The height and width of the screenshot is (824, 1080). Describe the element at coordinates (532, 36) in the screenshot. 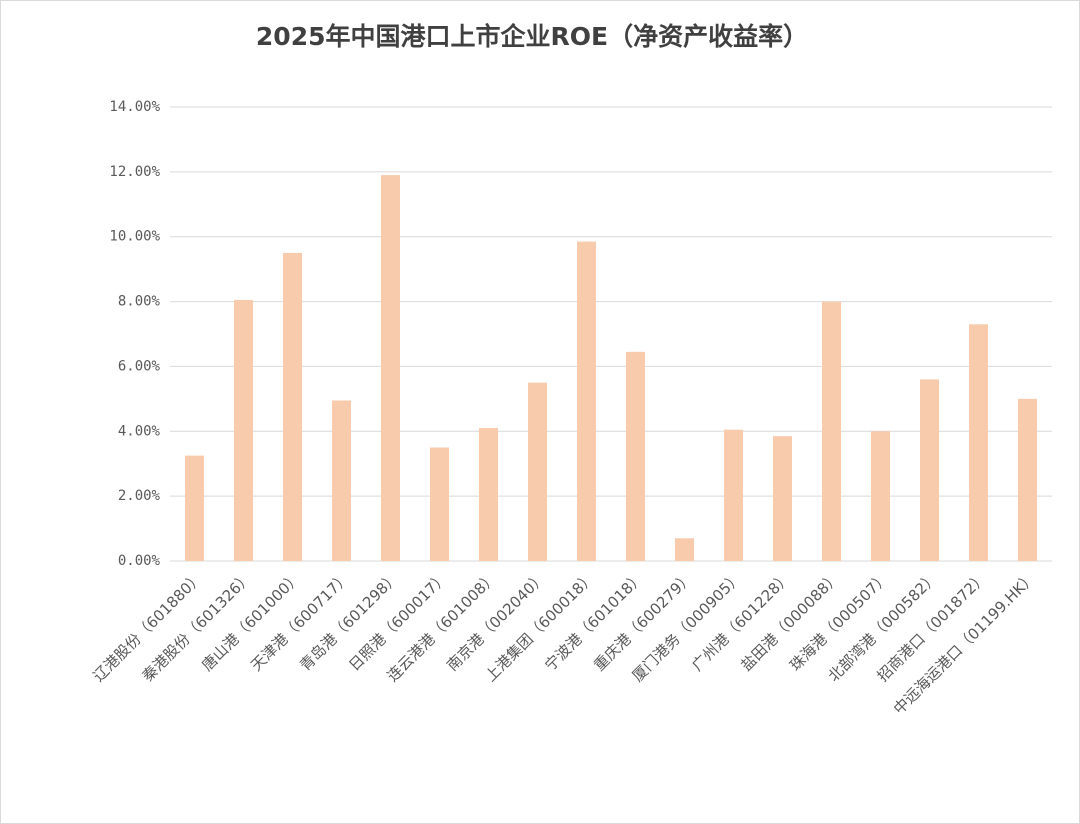

I see `chart-title: 2025年中国港口上市企业ROE（净资产收益率）` at that location.